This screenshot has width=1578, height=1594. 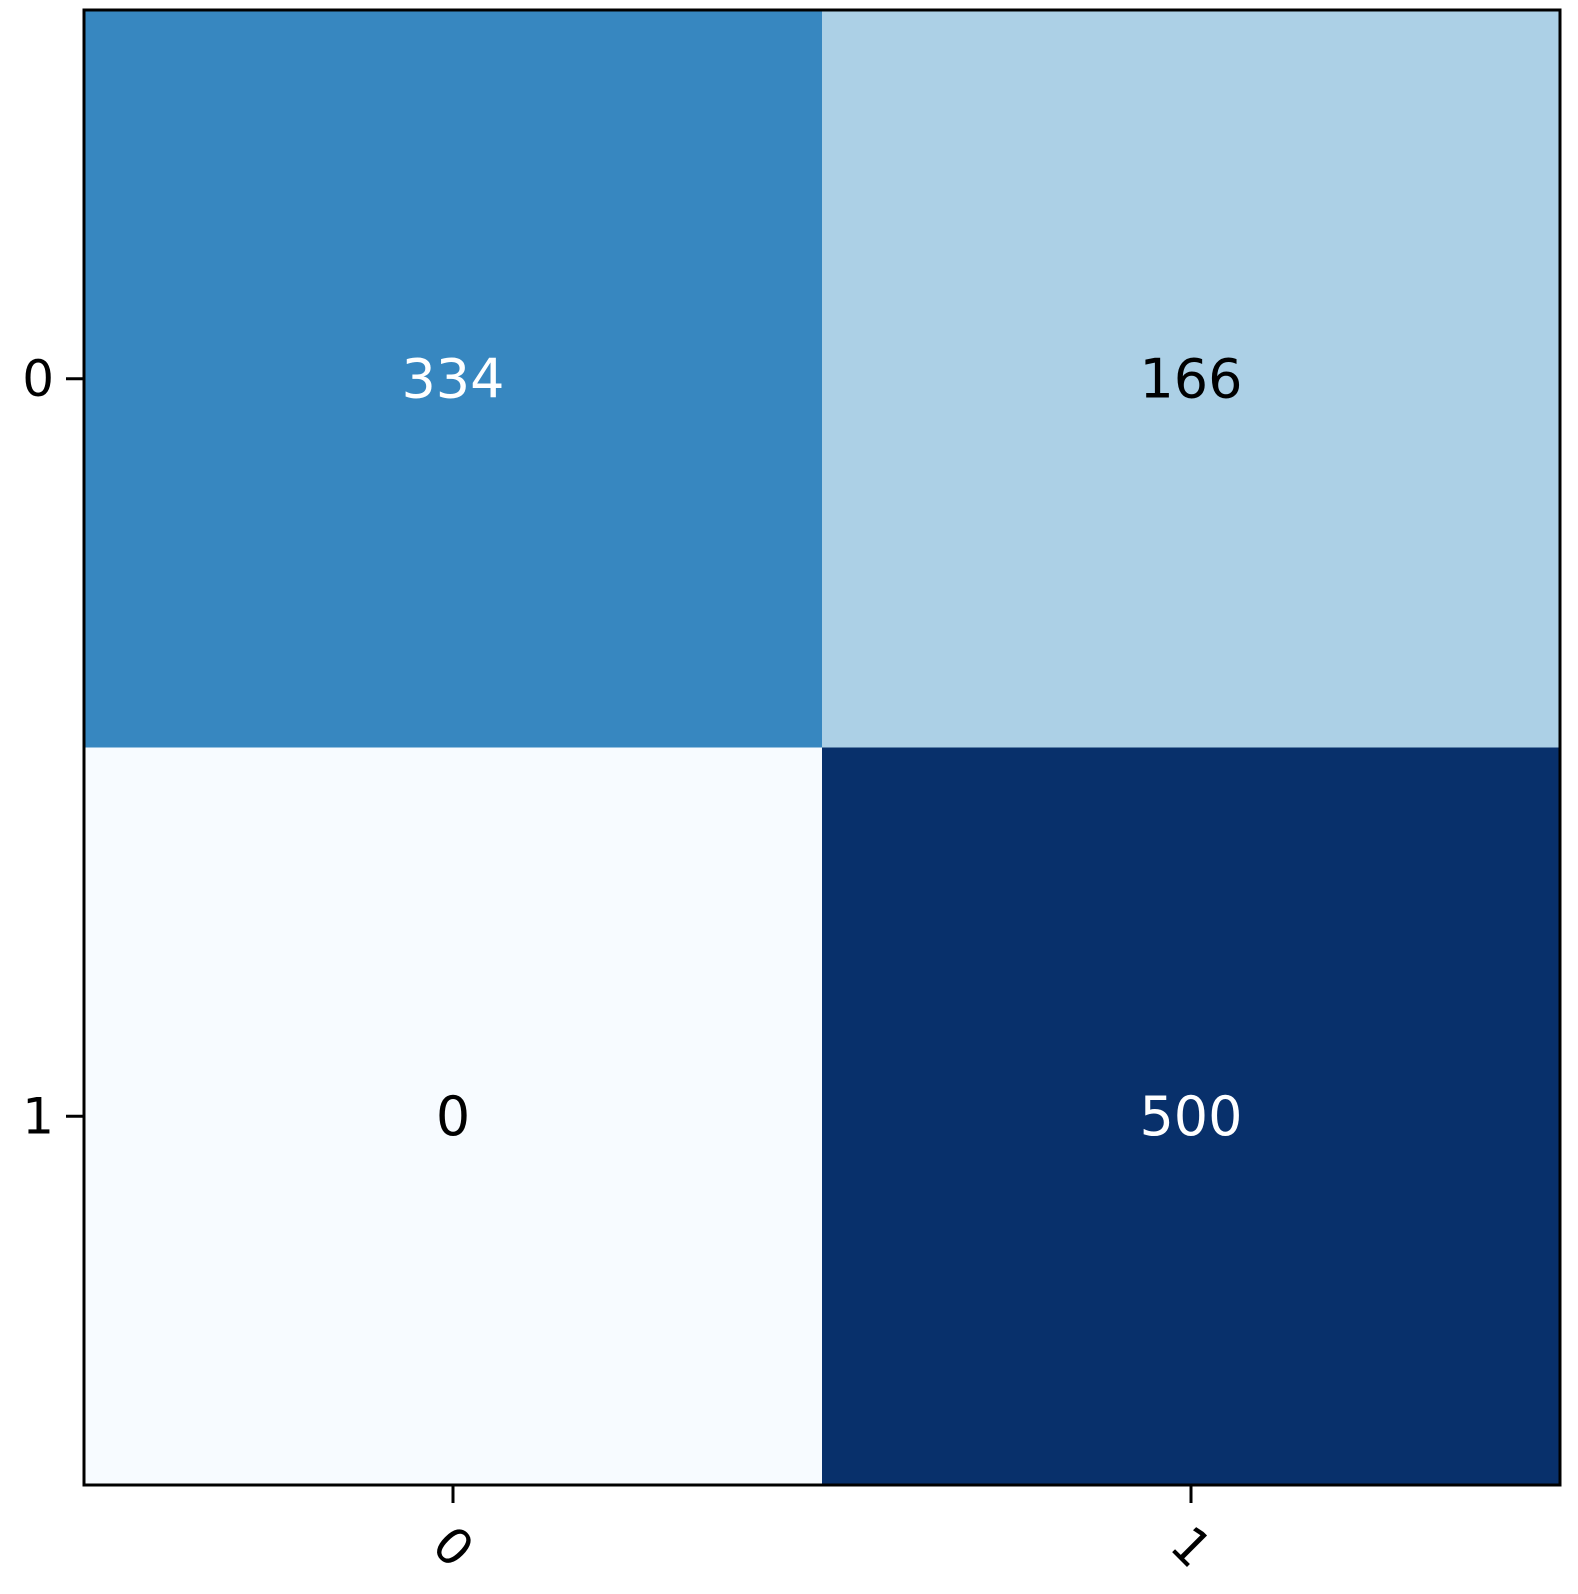 I want to click on cell-value-label-r0-c0: 334, so click(x=452, y=378).